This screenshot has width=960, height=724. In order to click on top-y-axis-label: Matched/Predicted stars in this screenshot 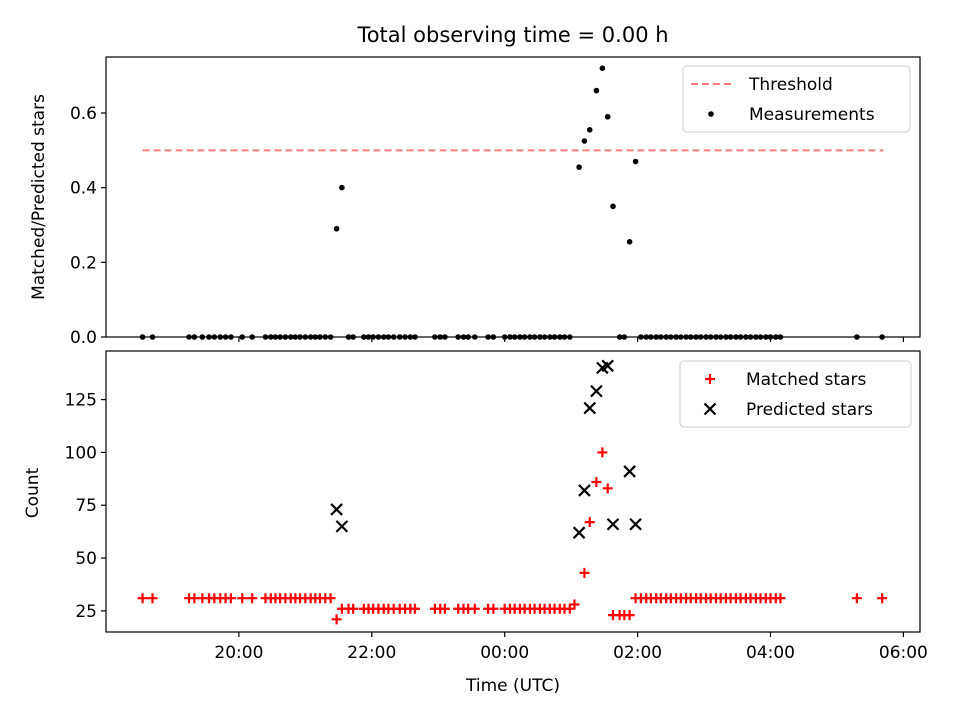, I will do `click(39, 197)`.